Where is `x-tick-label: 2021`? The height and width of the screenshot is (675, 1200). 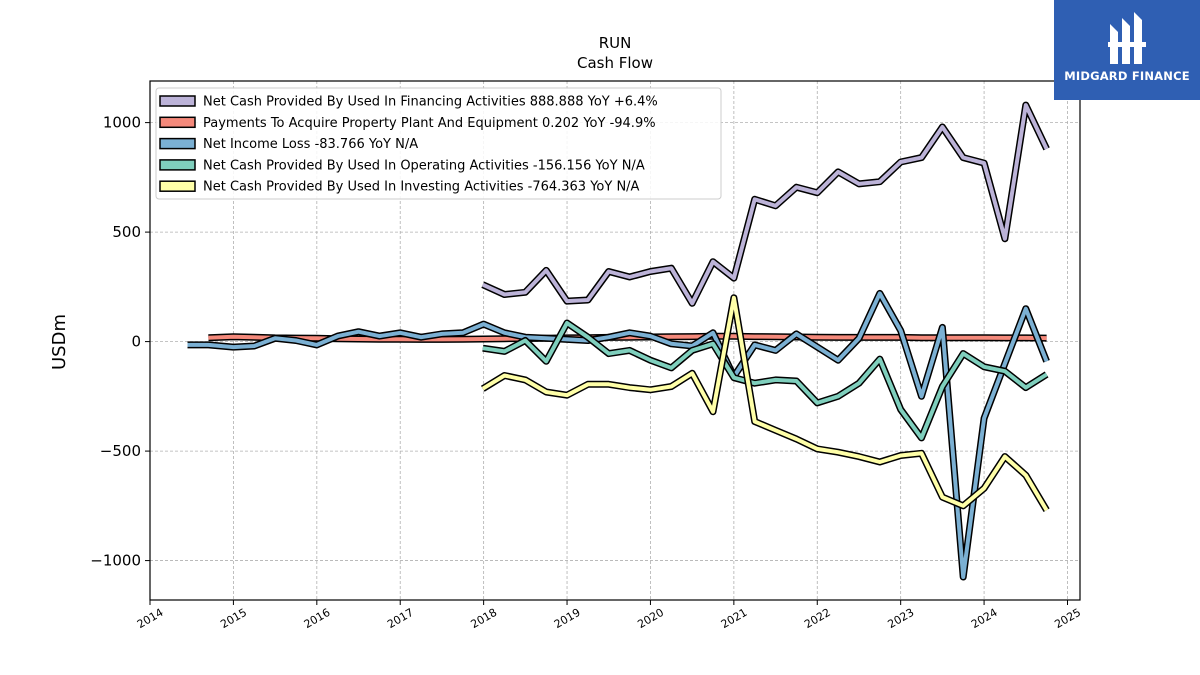 x-tick-label: 2021 is located at coordinates (734, 618).